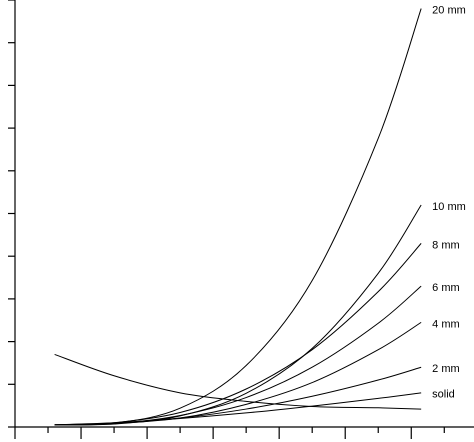  Describe the element at coordinates (446, 324) in the screenshot. I see `series-label: 4 mm` at that location.